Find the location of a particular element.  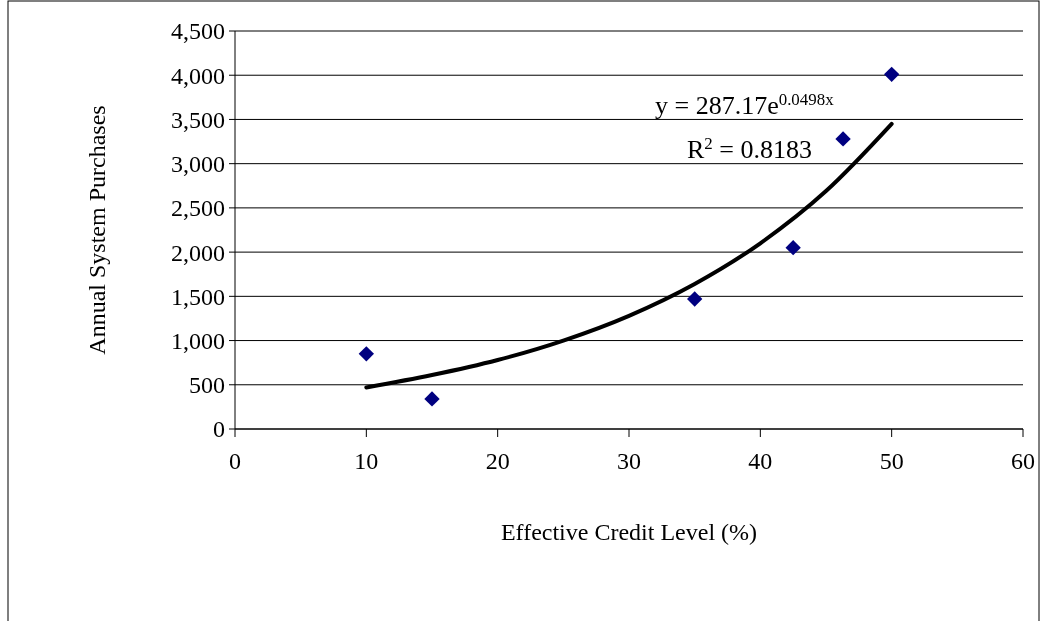

y-tick-label: 3,000 is located at coordinates (198, 164).